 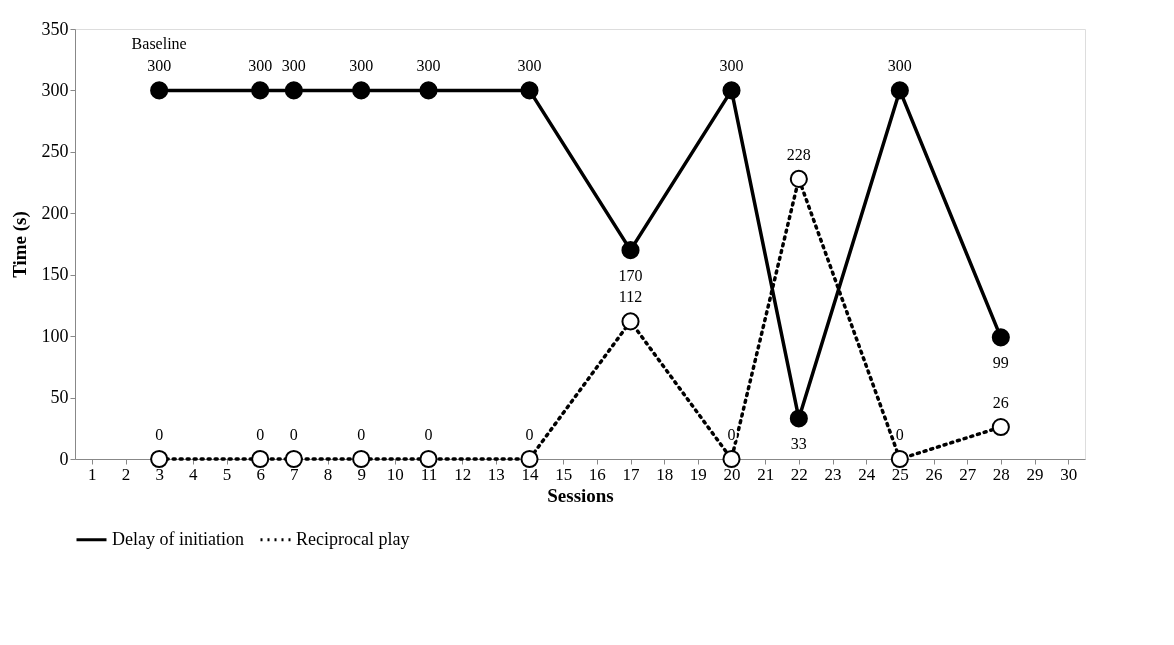 What do you see at coordinates (630, 276) in the screenshot?
I see `data-label: 170` at bounding box center [630, 276].